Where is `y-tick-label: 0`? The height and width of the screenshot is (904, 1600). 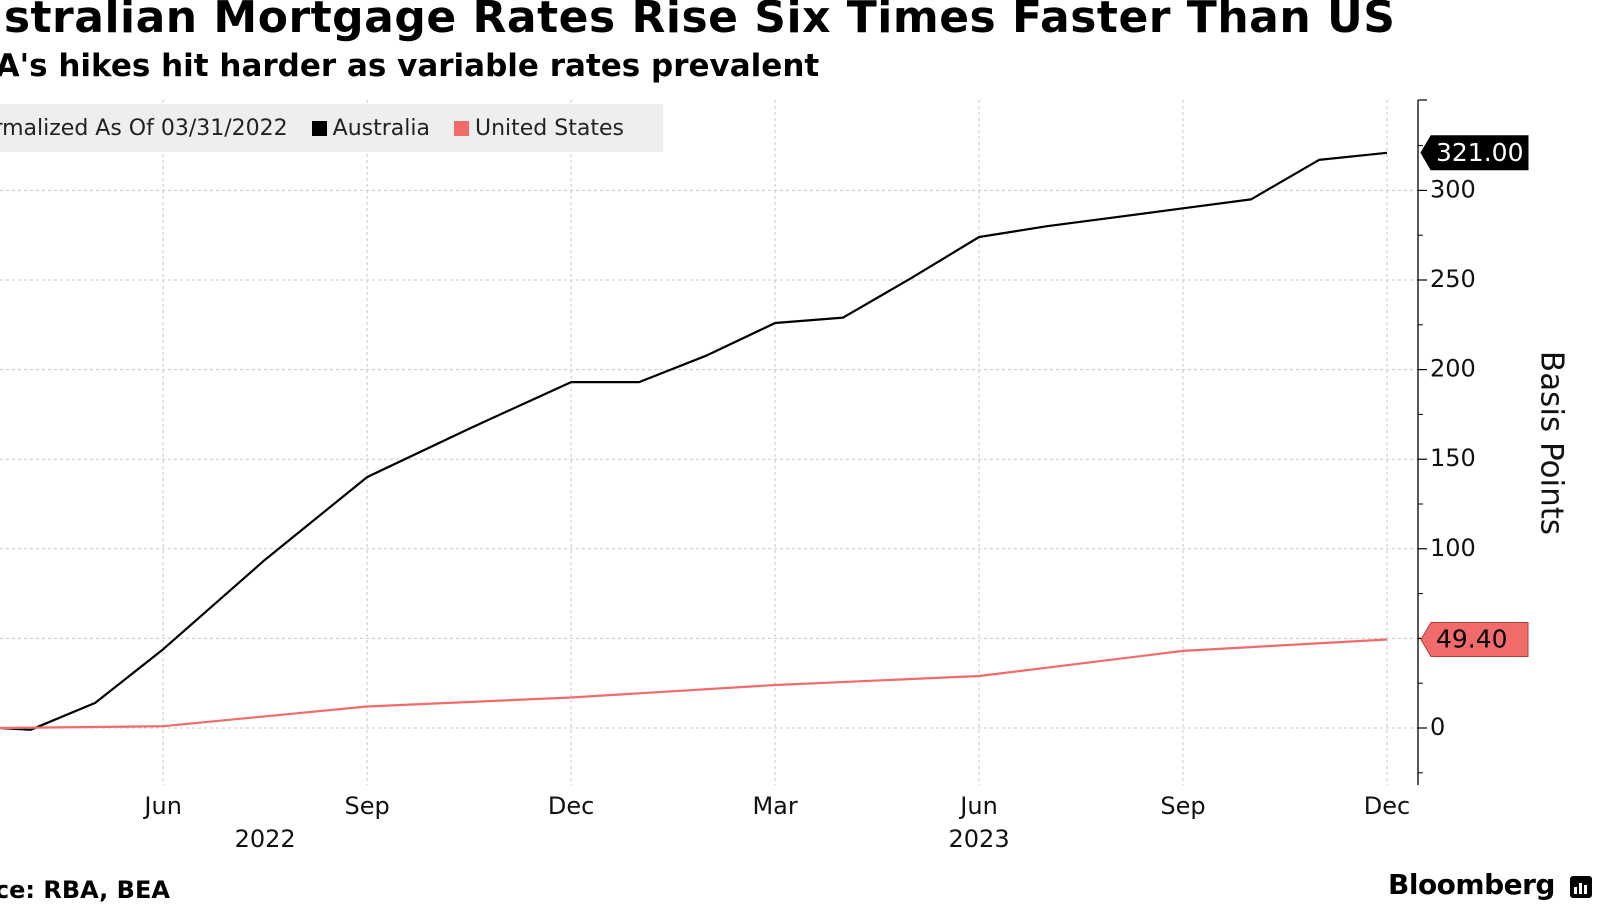 y-tick-label: 0 is located at coordinates (1437, 727).